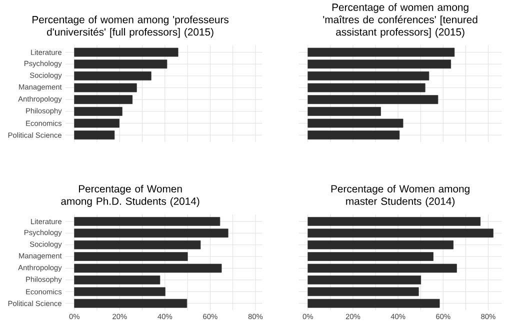 This screenshot has height=323, width=510. I want to click on chart-title: Percentage of Women among Ph.D. Students (2014), so click(130, 195).